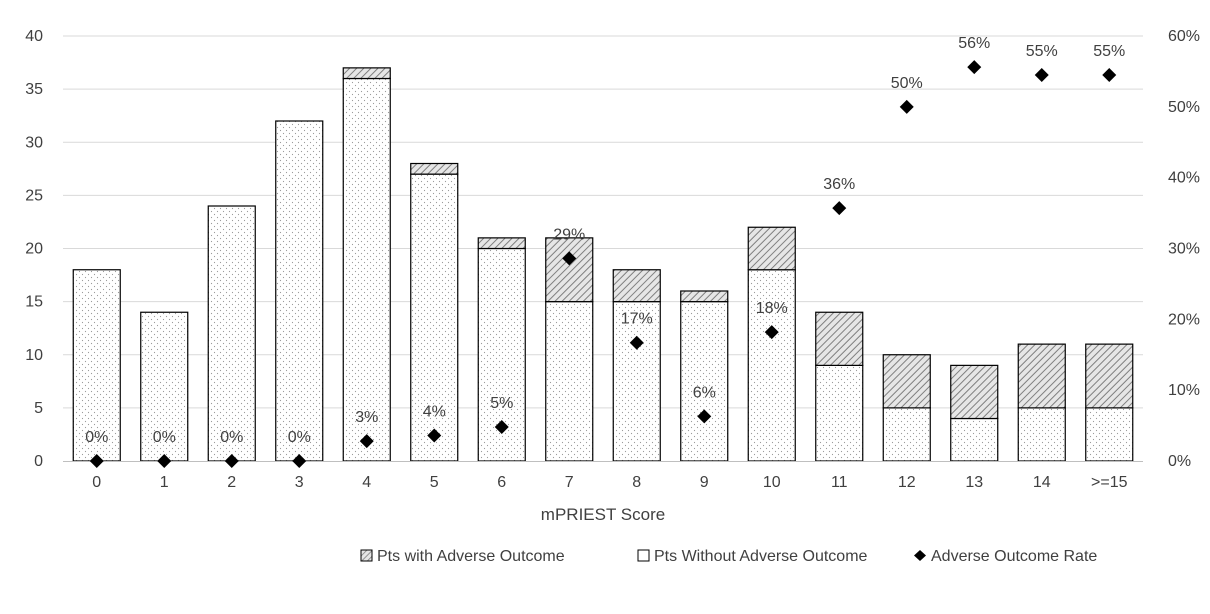 The width and height of the screenshot is (1210, 614). Describe the element at coordinates (1042, 482) in the screenshot. I see `x-tick-label: 14` at that location.